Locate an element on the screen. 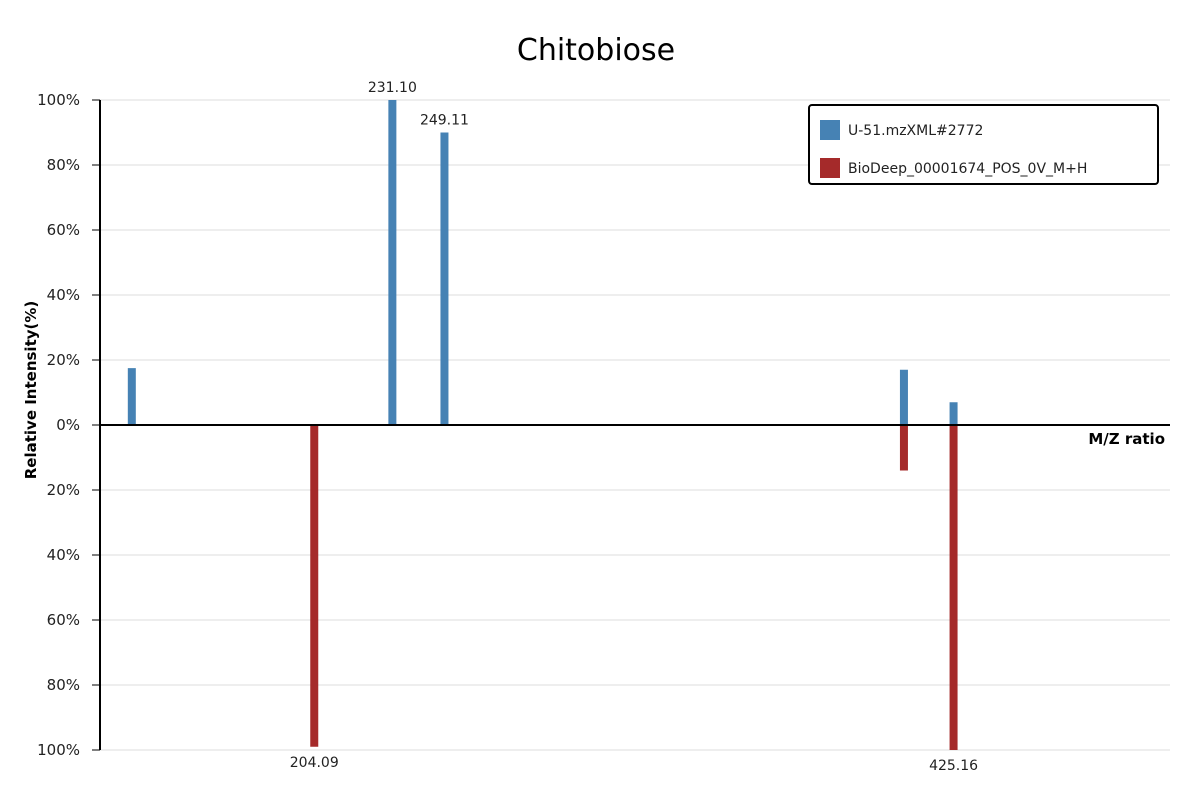  legend-label: BioDeep_00001674_POS_0V_M+H is located at coordinates (967, 169).